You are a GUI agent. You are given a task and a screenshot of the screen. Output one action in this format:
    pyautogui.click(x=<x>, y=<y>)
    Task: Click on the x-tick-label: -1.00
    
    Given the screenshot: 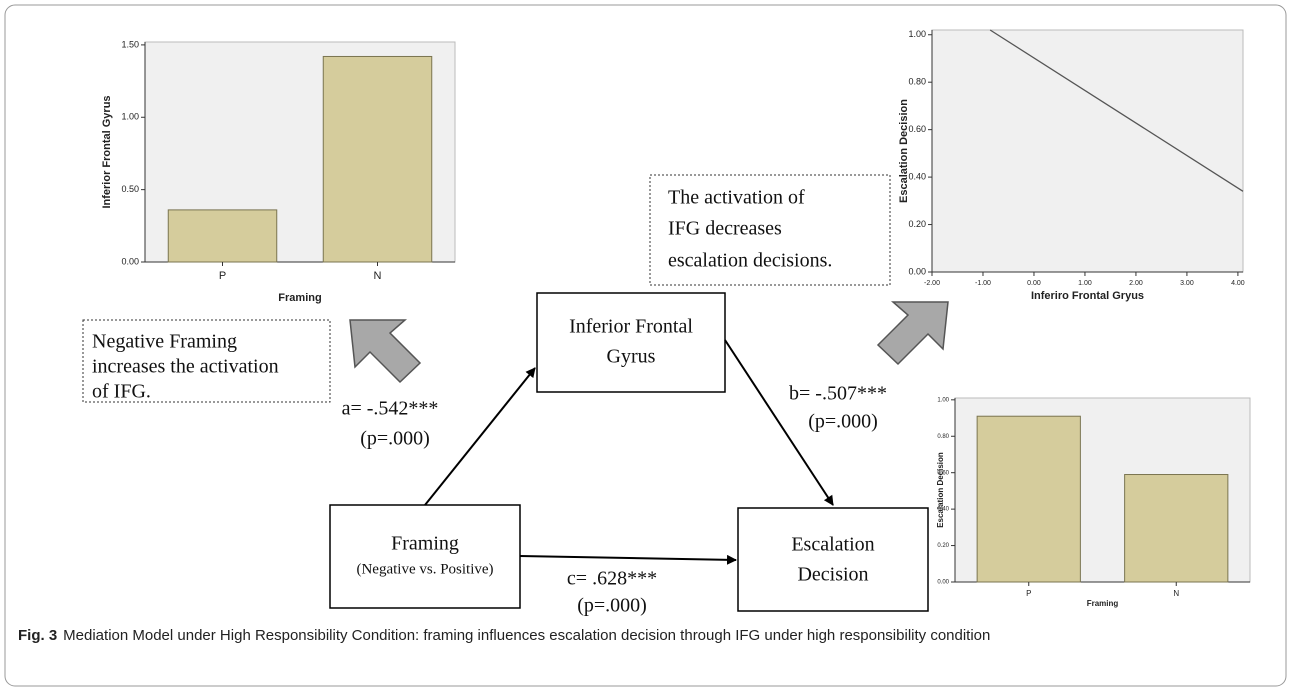 What is the action you would take?
    pyautogui.click(x=983, y=283)
    